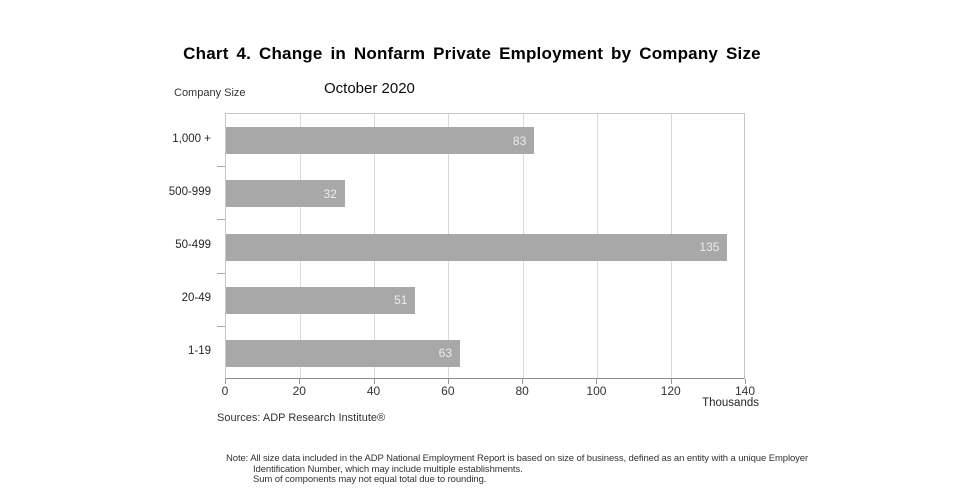 This screenshot has height=503, width=960. Describe the element at coordinates (199, 351) in the screenshot. I see `category-label: 1-19` at that location.